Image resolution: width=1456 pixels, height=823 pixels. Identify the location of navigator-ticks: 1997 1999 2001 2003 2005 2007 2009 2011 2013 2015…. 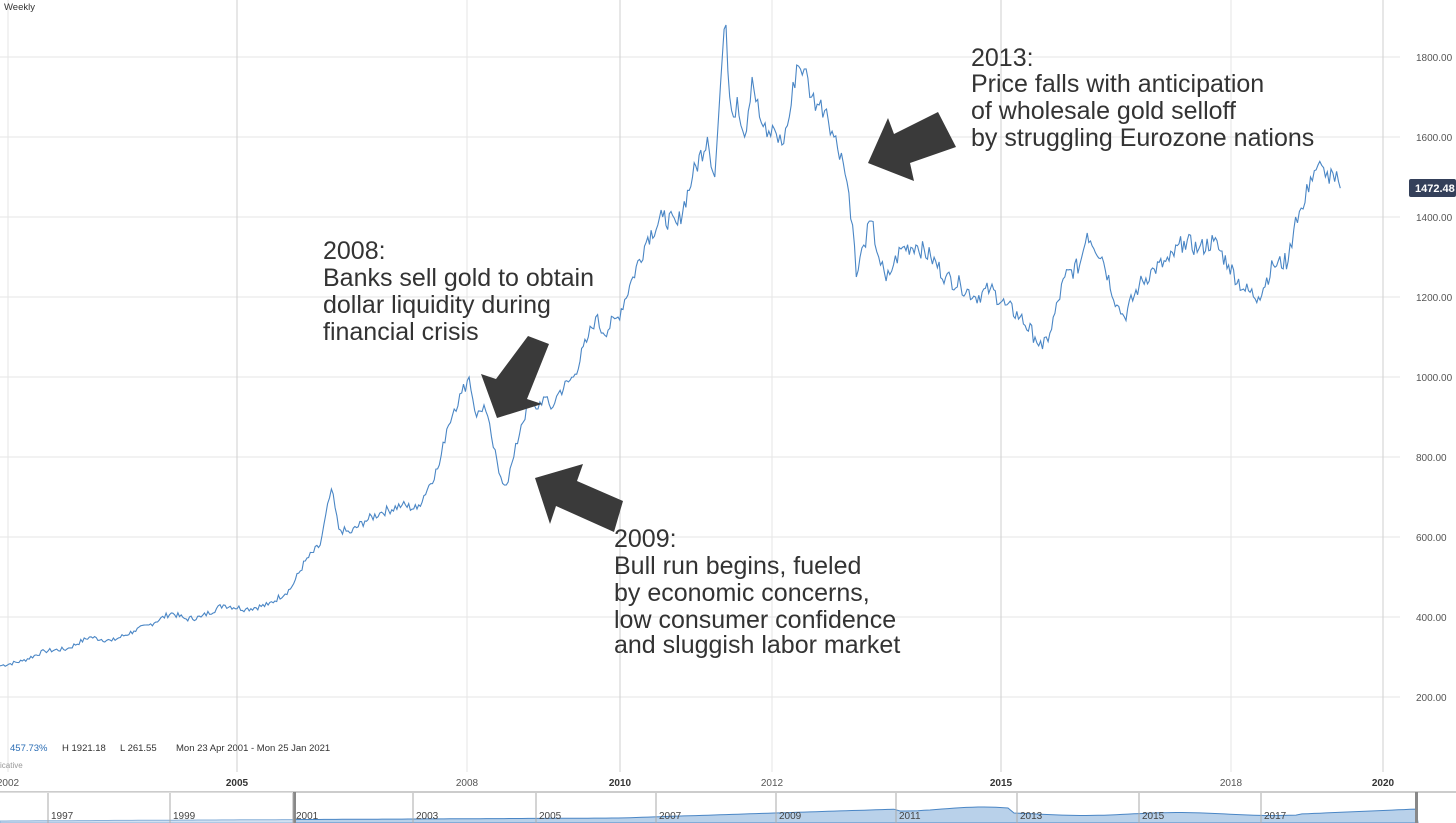
(667, 808).